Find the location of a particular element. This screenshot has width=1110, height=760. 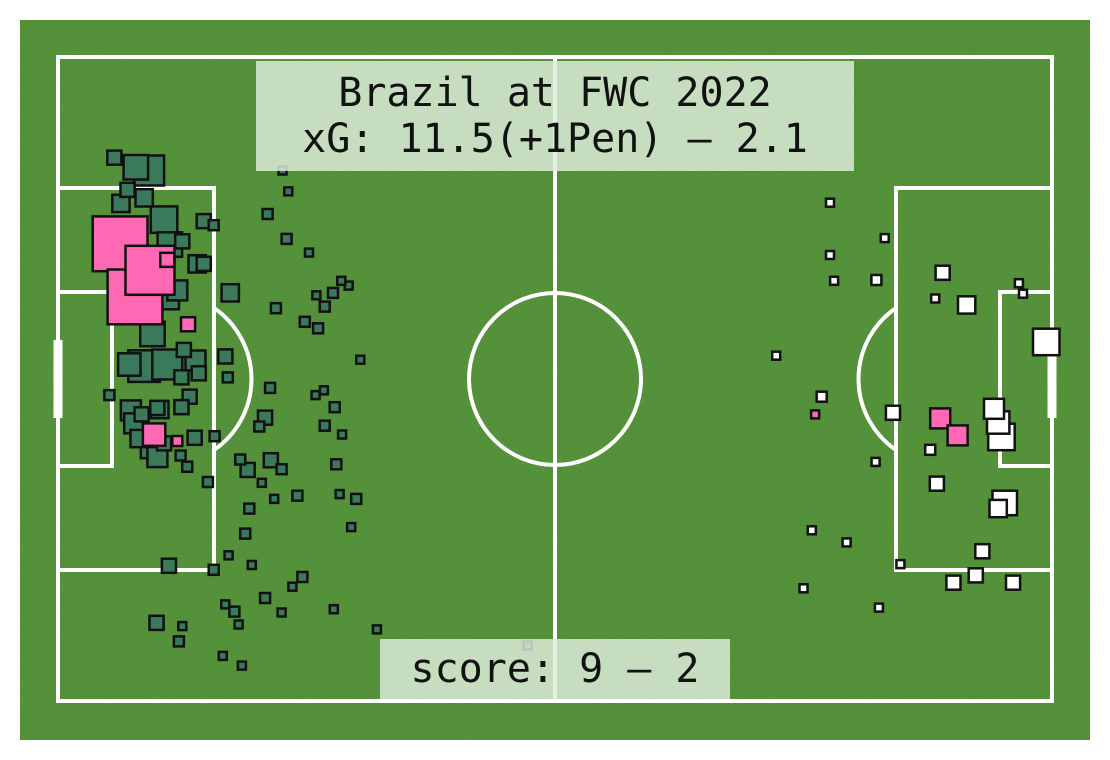

score-box: score: 9 – 2 is located at coordinates (555, 669).